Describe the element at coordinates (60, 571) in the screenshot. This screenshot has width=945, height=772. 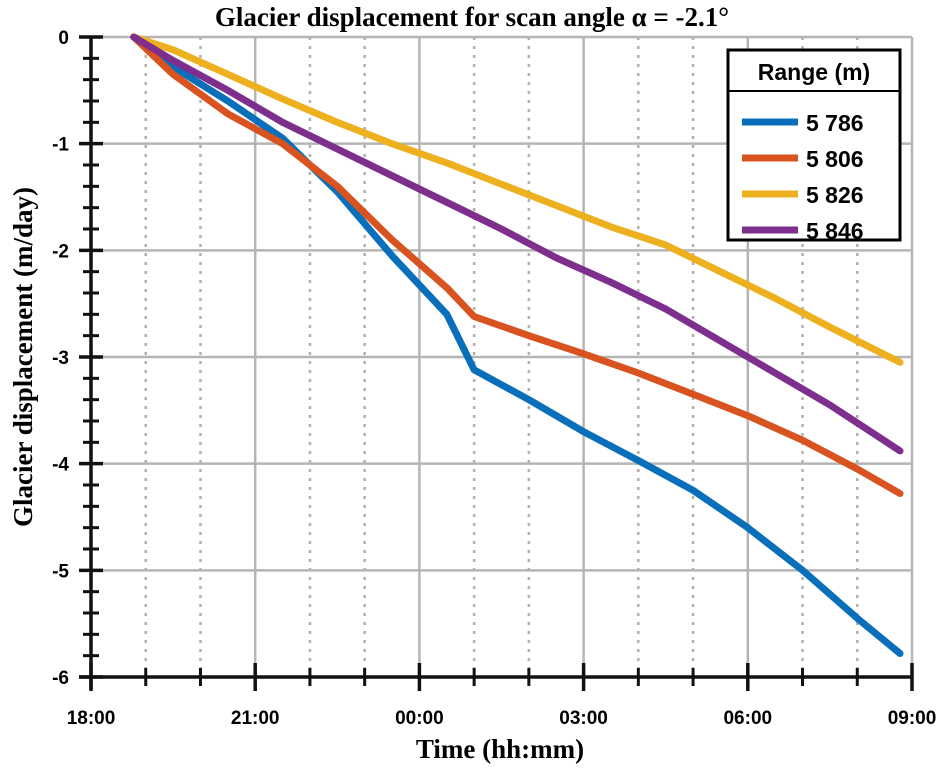
I see `y-tick-label: -5` at that location.